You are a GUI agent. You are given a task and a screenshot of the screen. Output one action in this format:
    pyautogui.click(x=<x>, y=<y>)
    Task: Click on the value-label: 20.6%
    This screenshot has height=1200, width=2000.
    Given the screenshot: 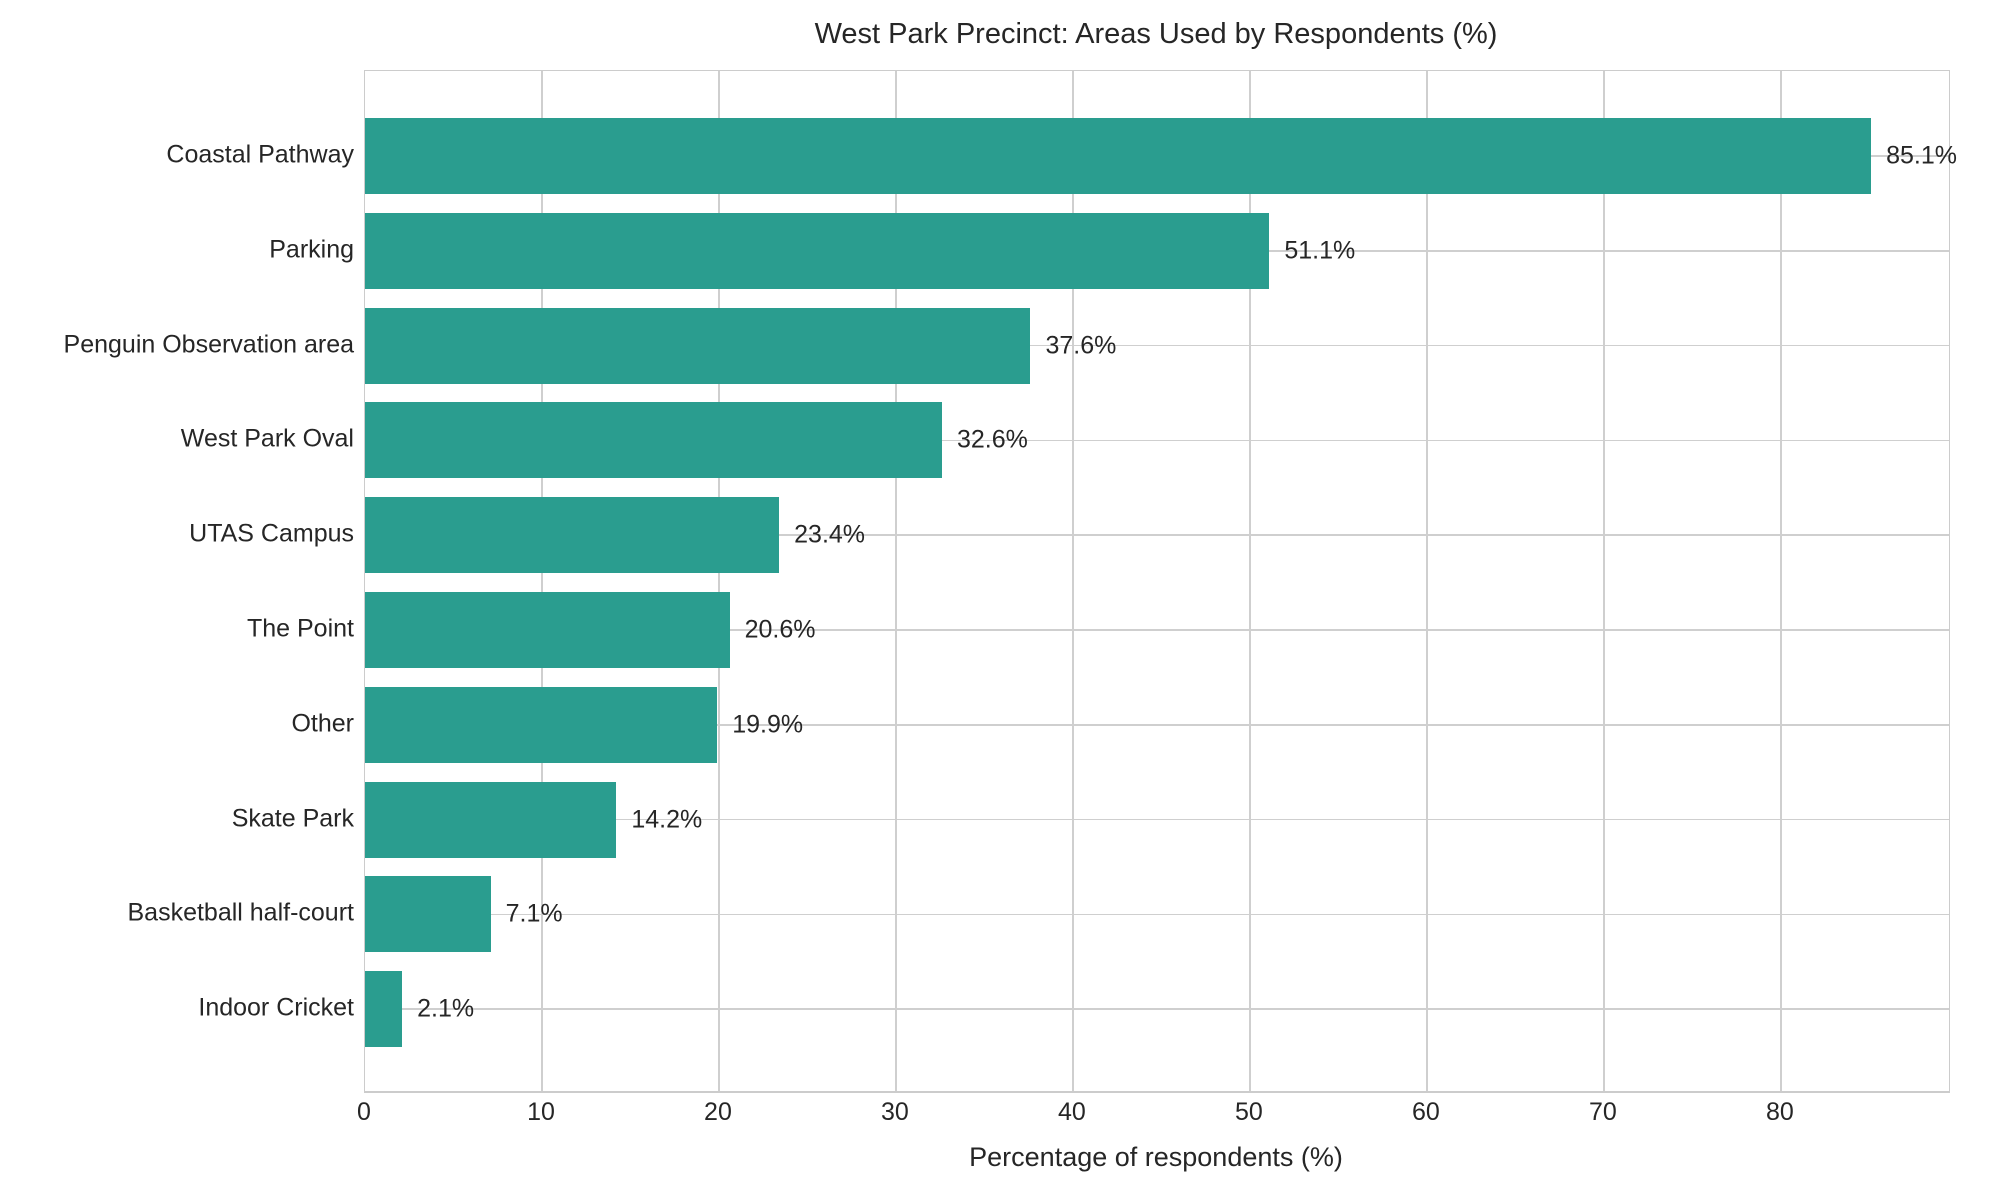 What is the action you would take?
    pyautogui.click(x=780, y=629)
    